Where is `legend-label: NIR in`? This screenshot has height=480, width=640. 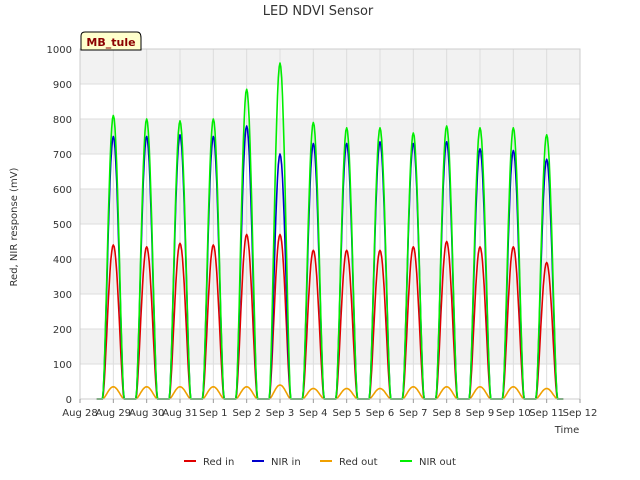
legend-label: NIR in is located at coordinates (286, 462).